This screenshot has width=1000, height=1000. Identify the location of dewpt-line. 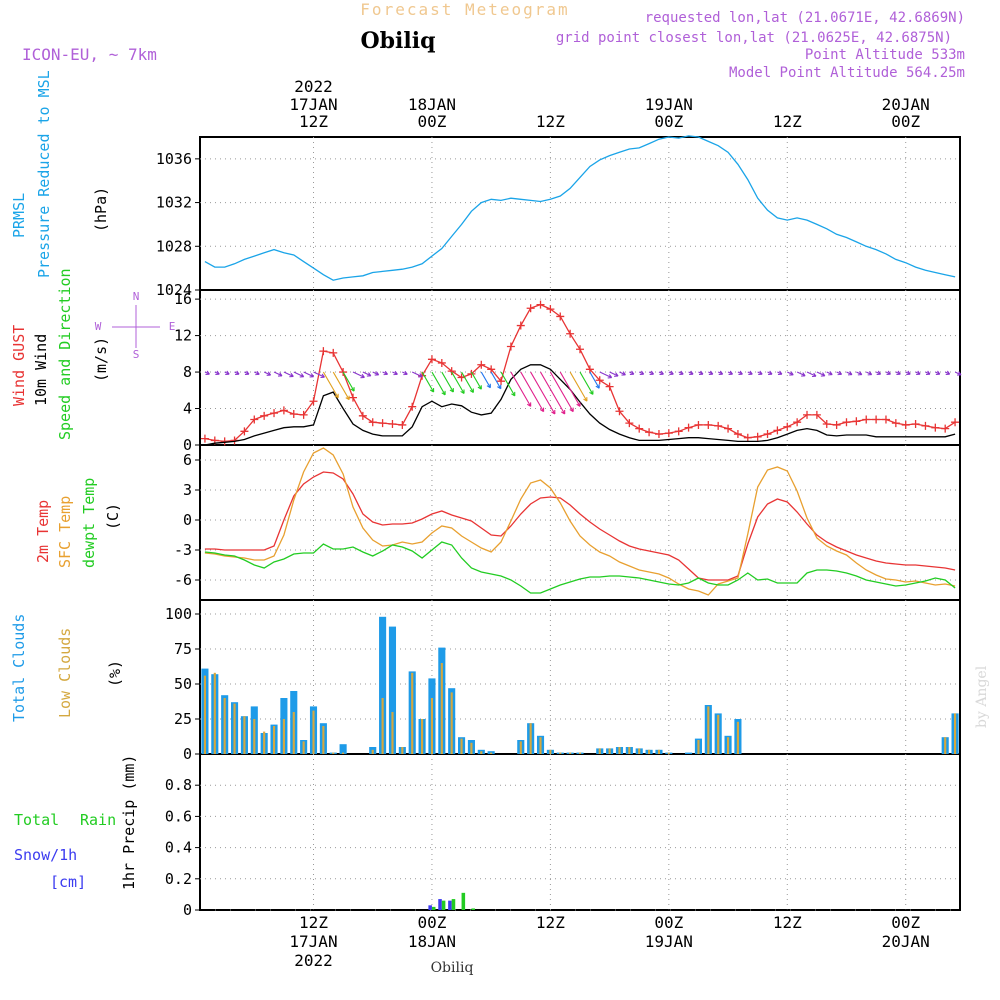
(580, 567).